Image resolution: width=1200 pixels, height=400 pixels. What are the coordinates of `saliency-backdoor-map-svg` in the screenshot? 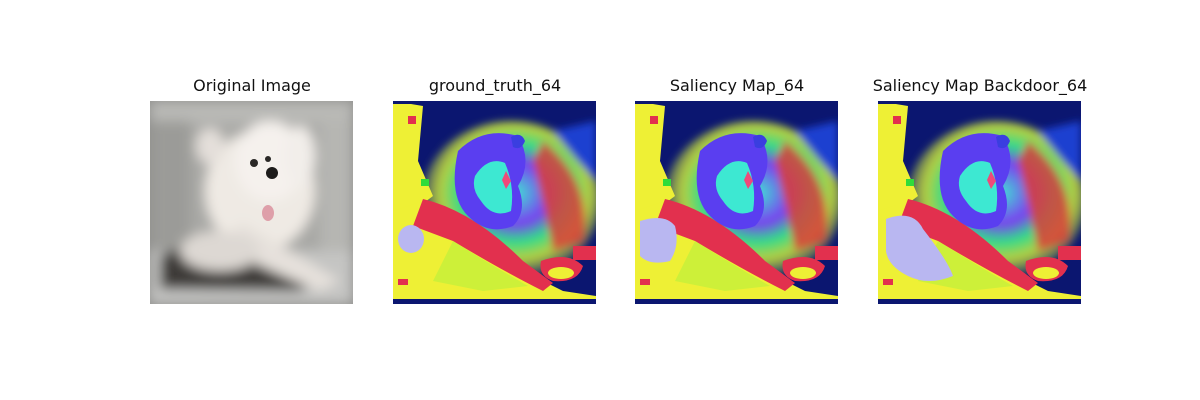 It's located at (979, 202).